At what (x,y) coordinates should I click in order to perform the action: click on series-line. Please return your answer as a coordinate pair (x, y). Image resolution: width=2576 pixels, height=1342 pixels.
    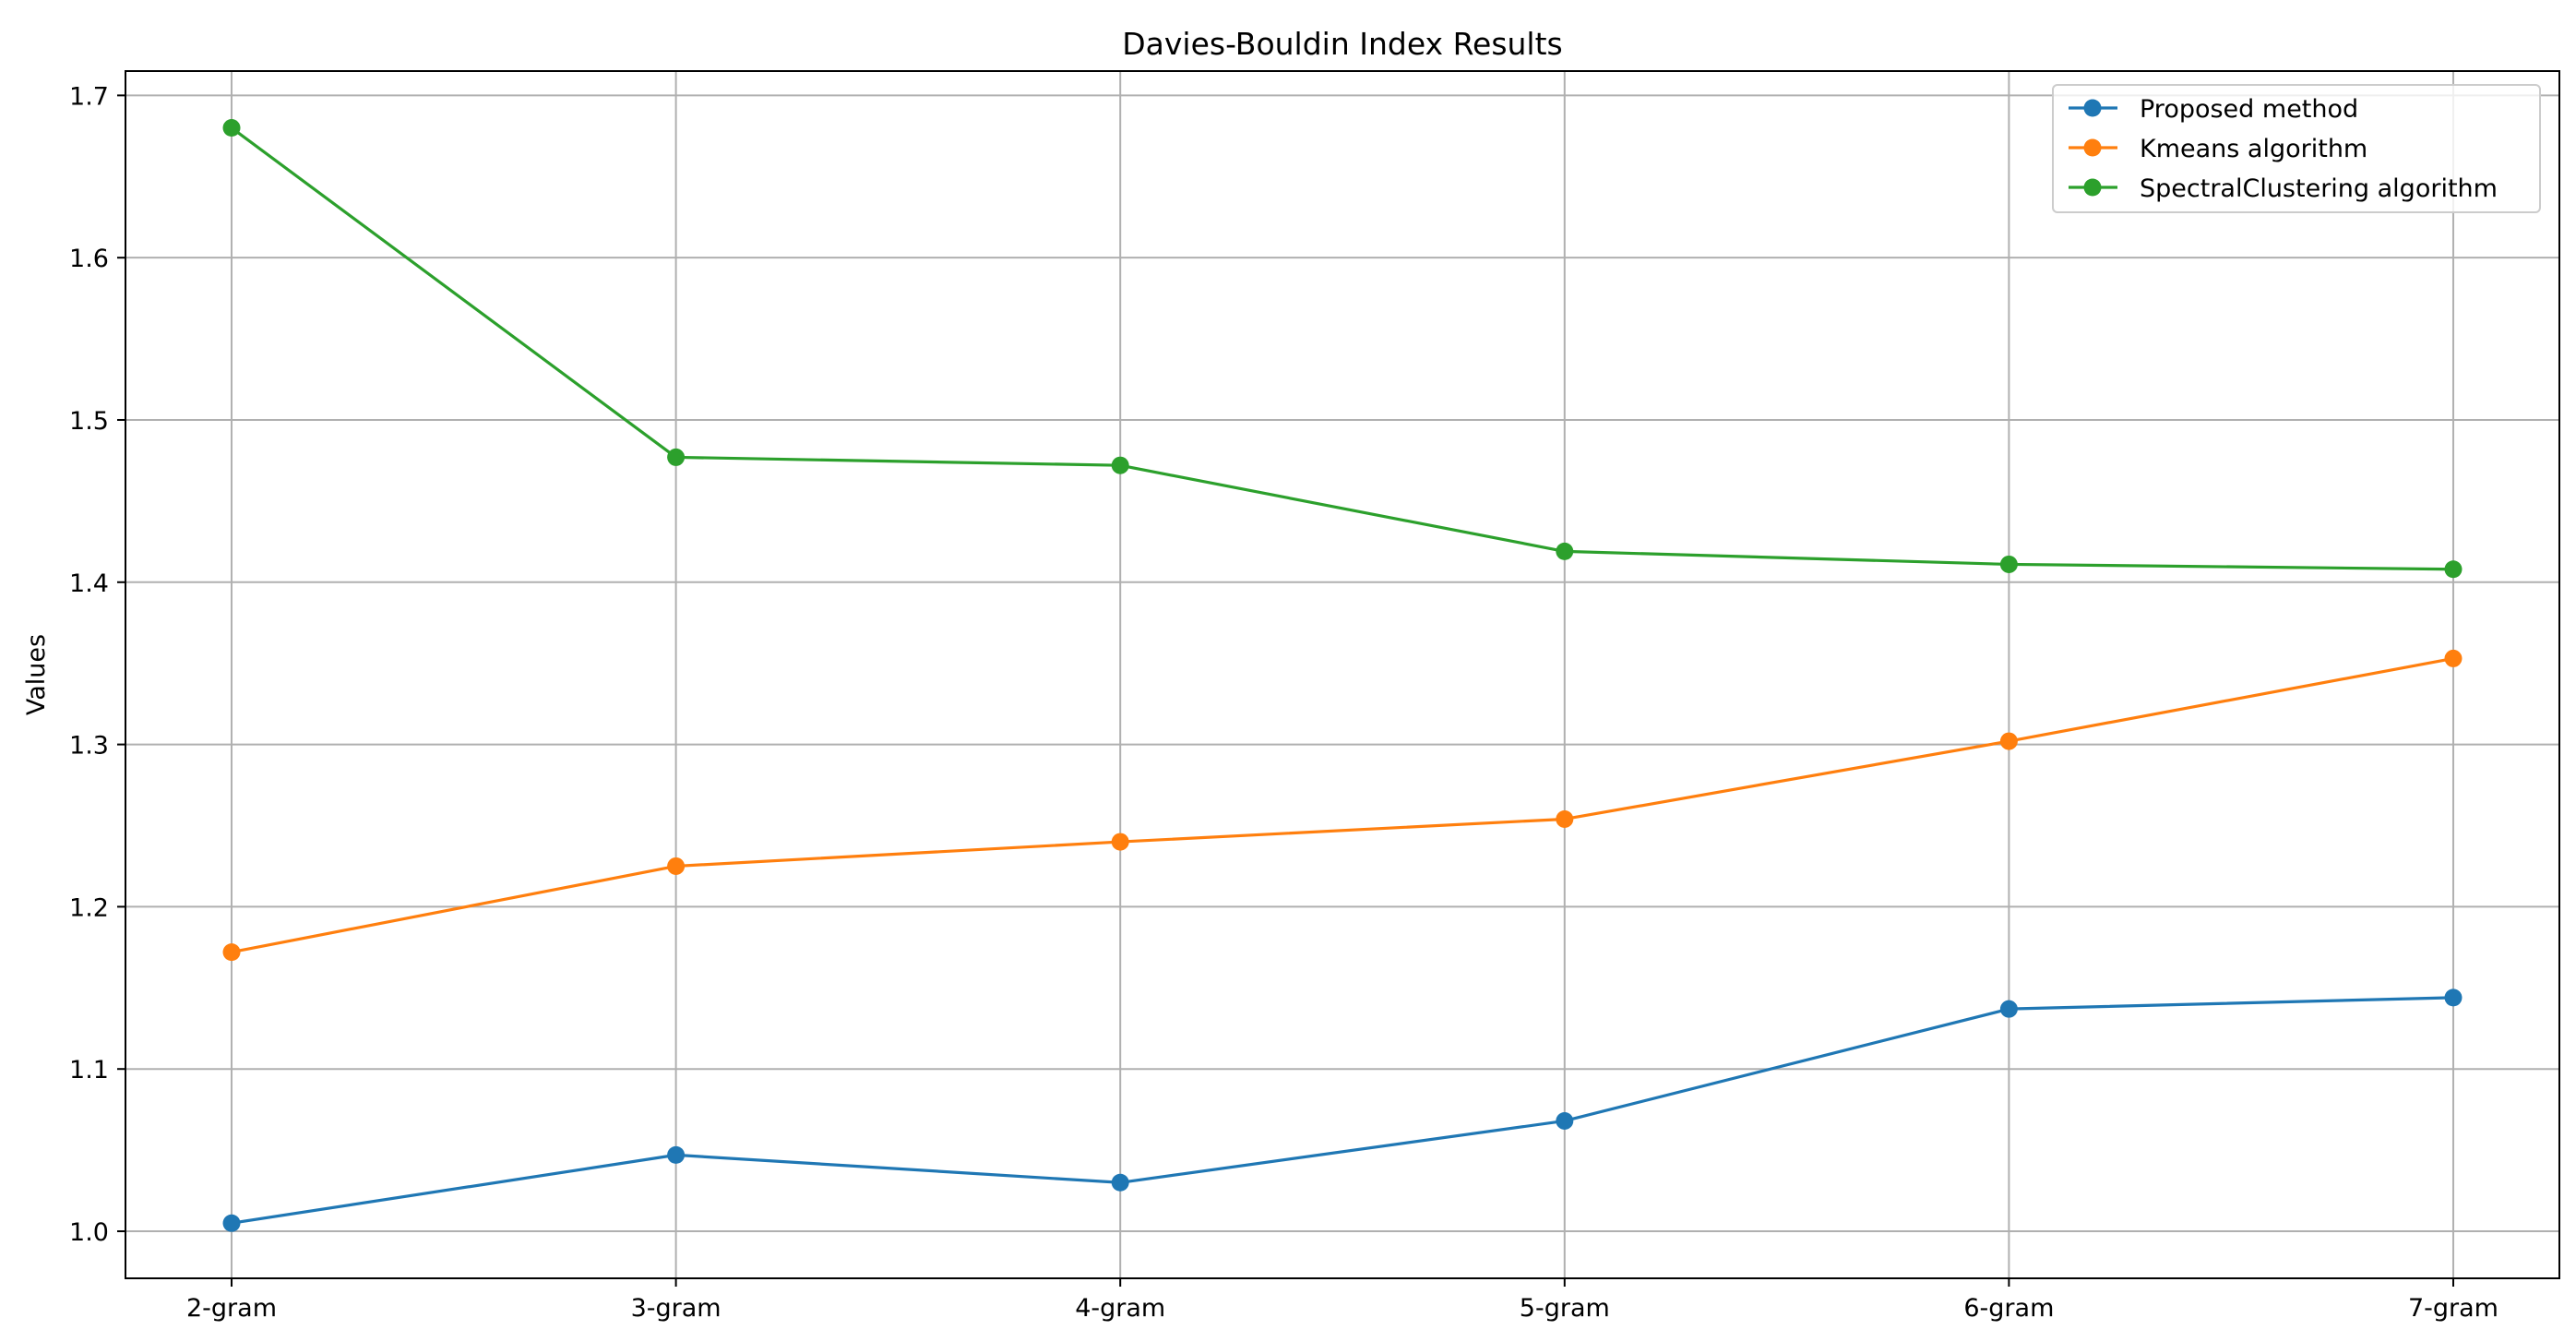
    Looking at the image, I should click on (1342, 1110).